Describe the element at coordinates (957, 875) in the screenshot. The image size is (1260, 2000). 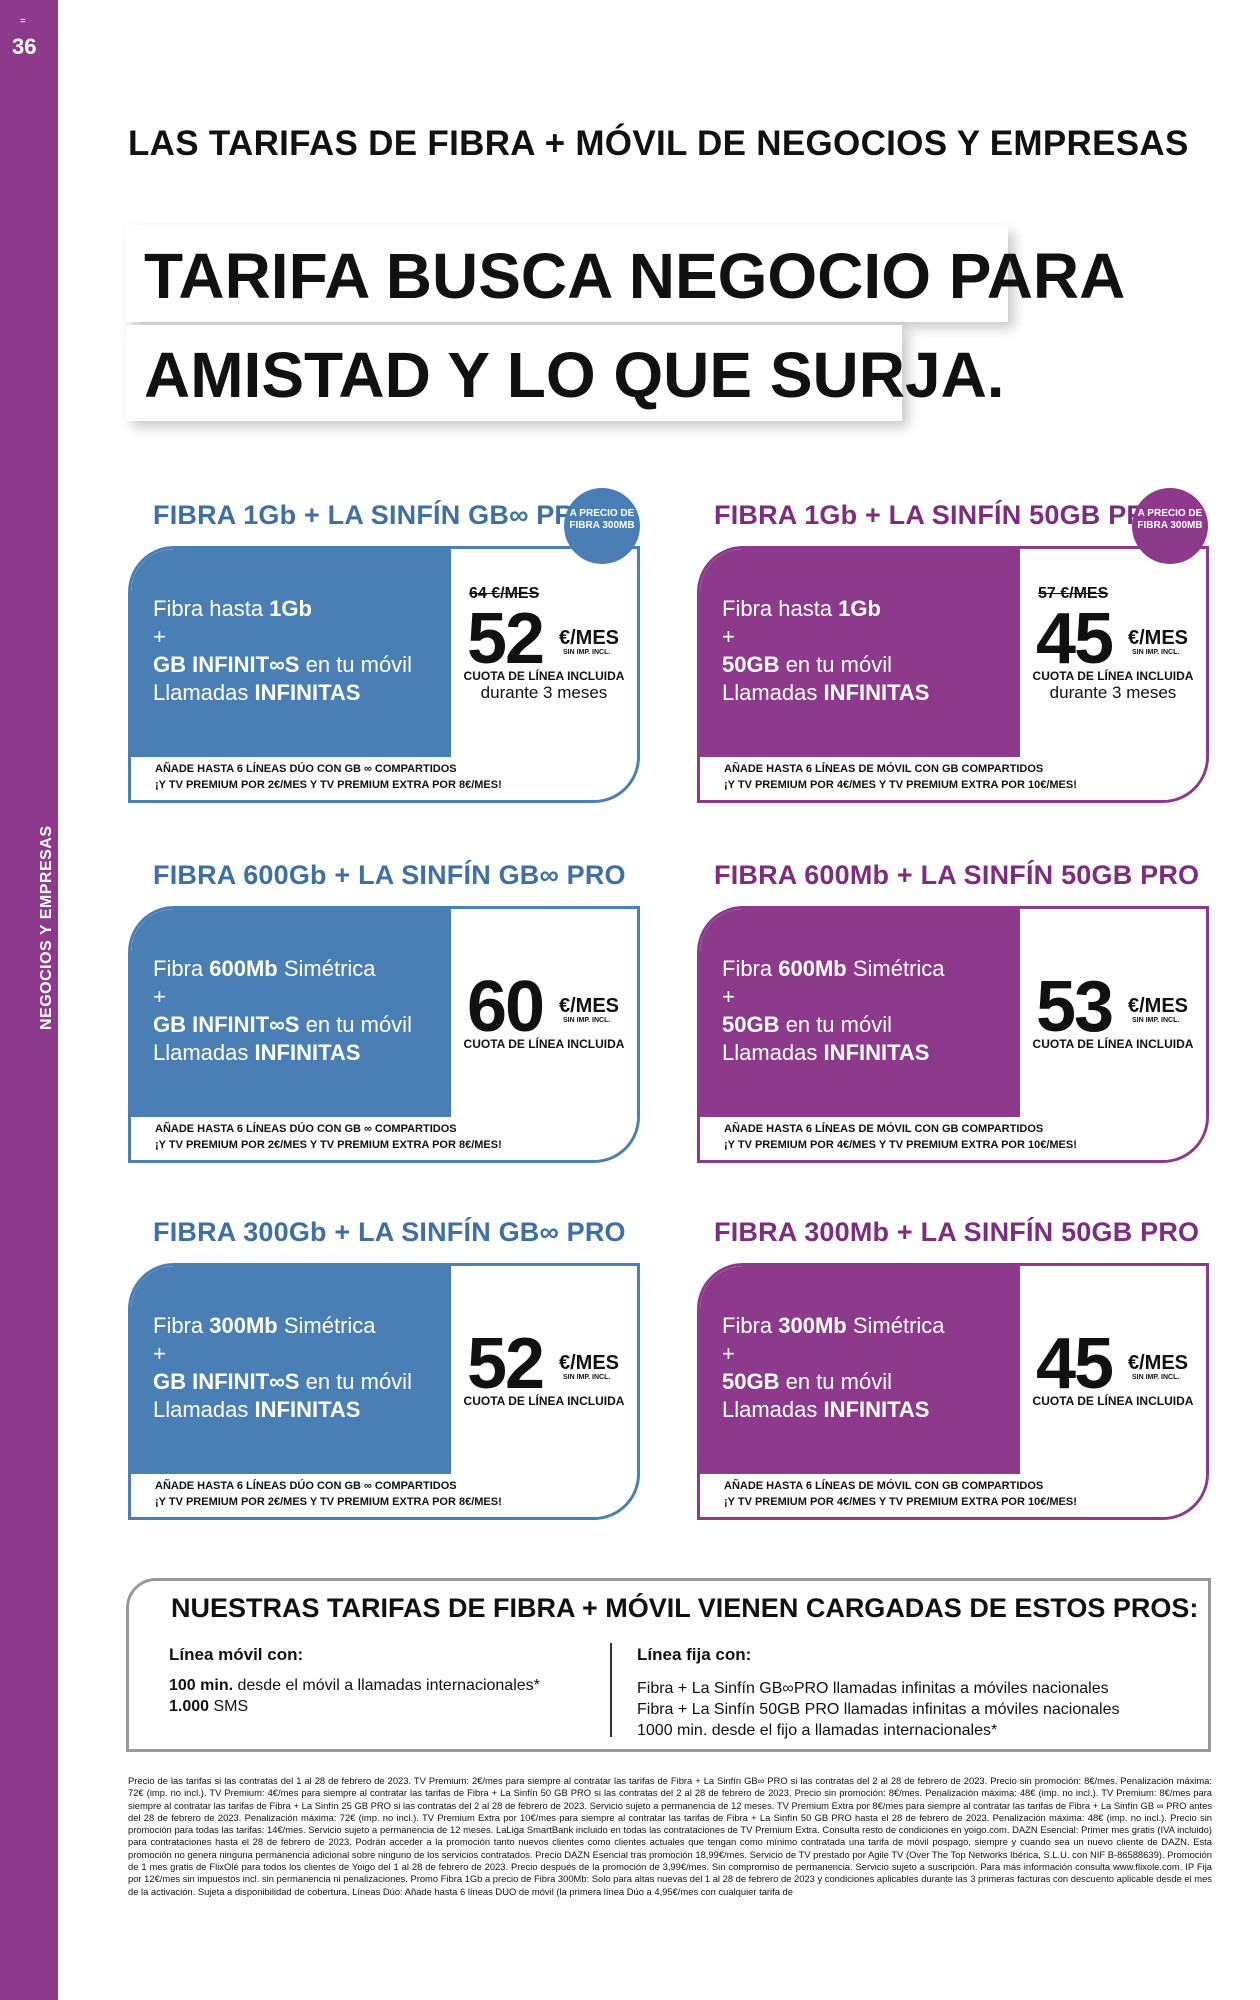
I see `plan-title: FIBRA 600Mb + LA SINFÍN 50GB PRO` at that location.